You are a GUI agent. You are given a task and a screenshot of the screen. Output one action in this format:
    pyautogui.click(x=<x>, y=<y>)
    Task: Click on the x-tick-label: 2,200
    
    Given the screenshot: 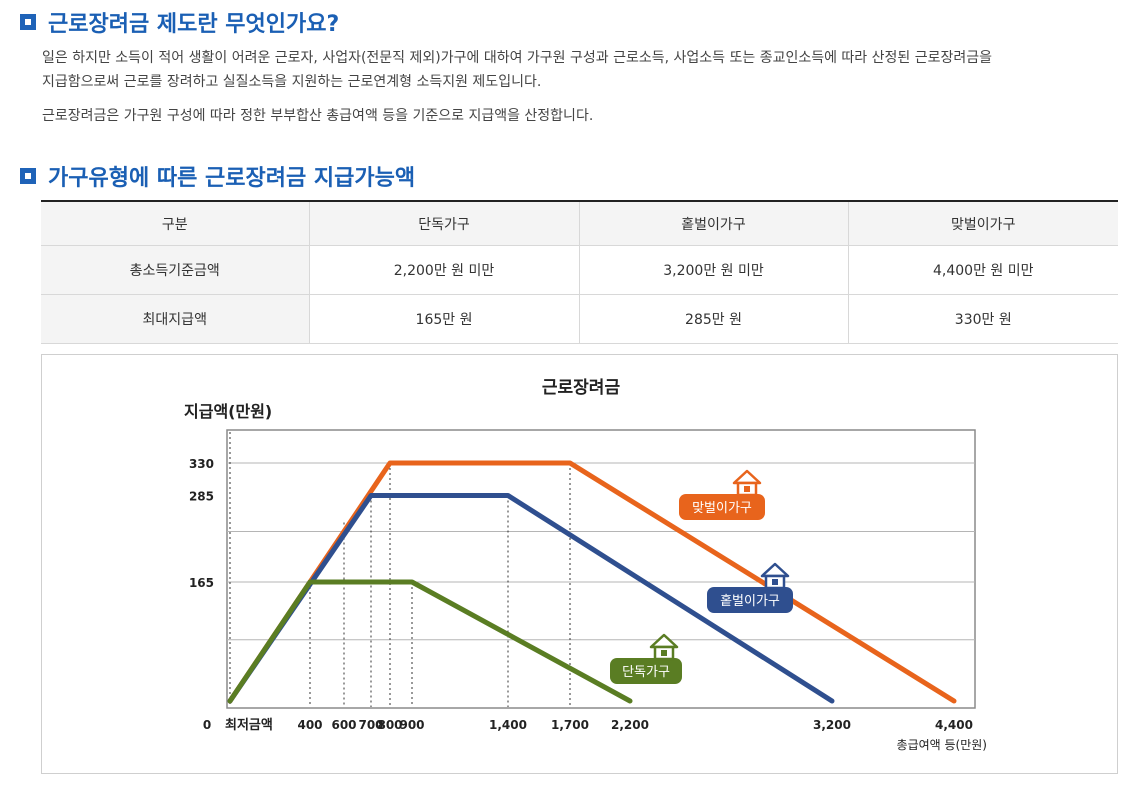 What is the action you would take?
    pyautogui.click(x=630, y=725)
    